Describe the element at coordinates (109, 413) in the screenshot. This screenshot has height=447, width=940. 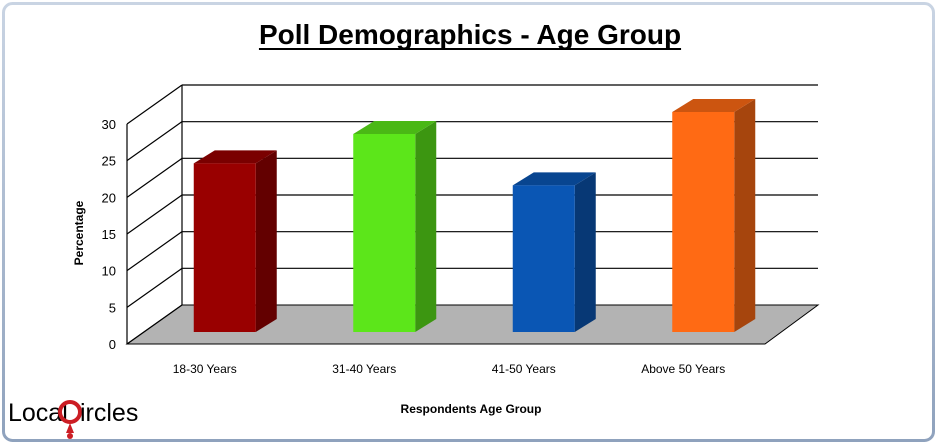
I see `logo-text-ircles: ircles` at that location.